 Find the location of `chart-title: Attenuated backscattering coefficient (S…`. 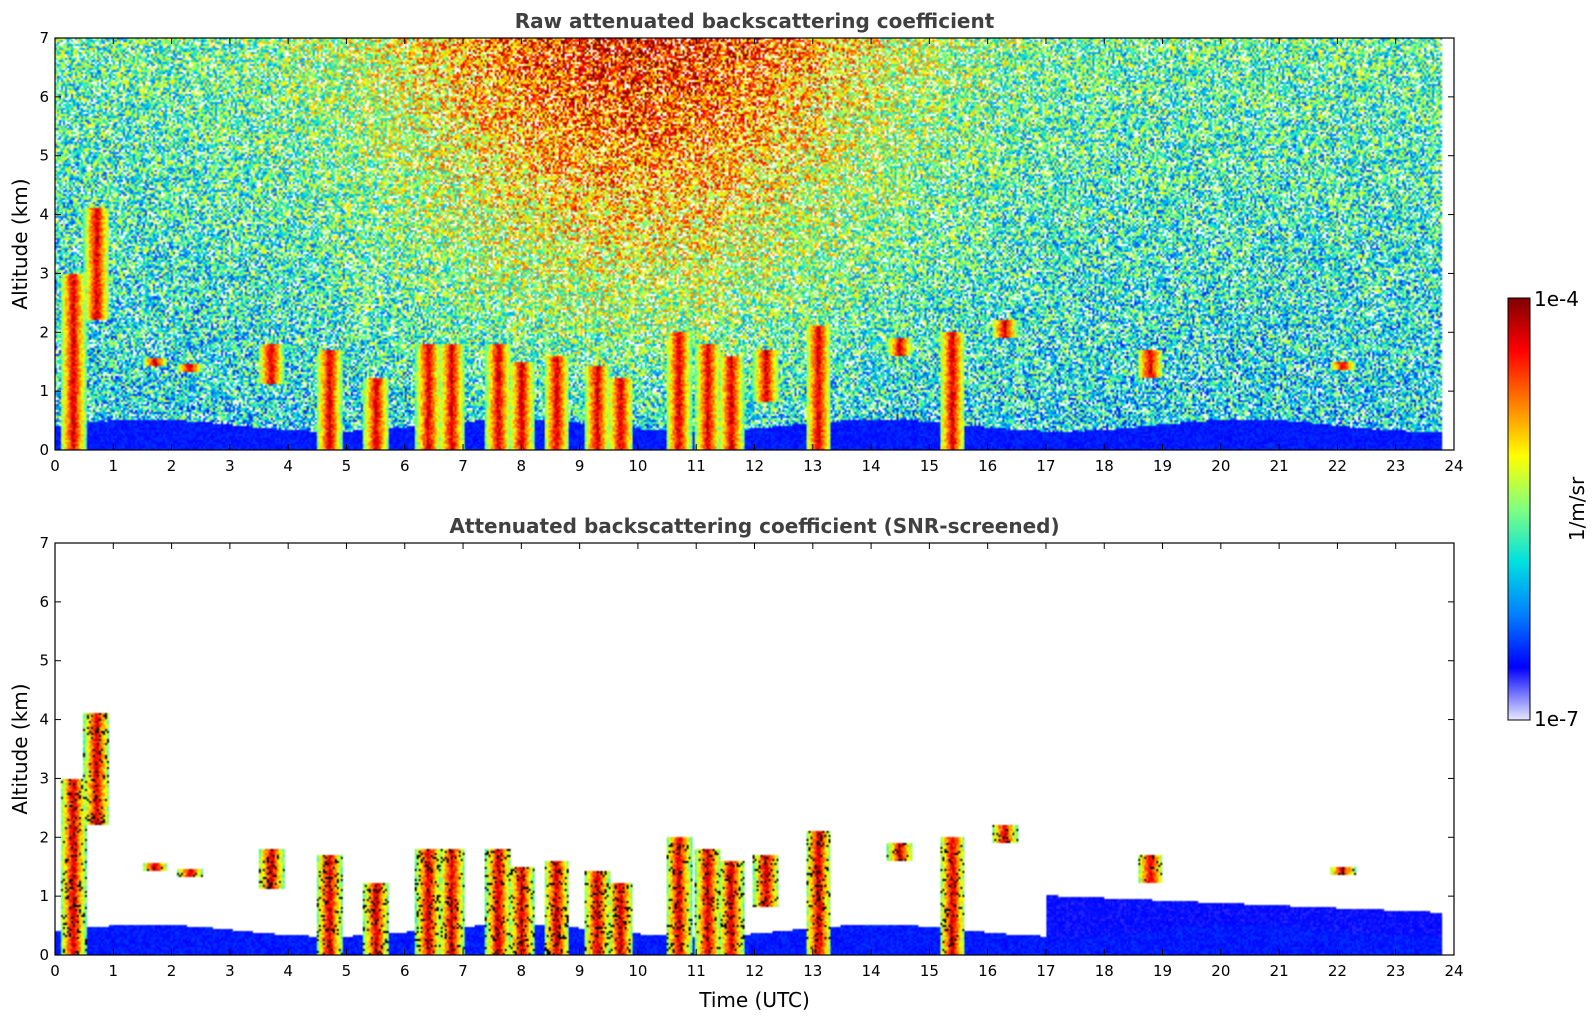

chart-title: Attenuated backscattering coefficient (S… is located at coordinates (754, 526).